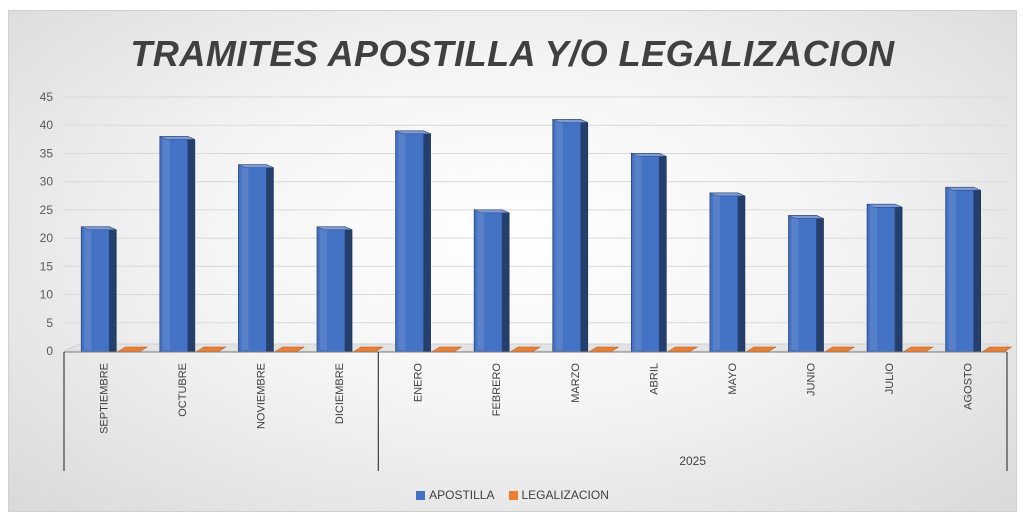  What do you see at coordinates (812, 379) in the screenshot?
I see `x-tick-label: JUNIO` at bounding box center [812, 379].